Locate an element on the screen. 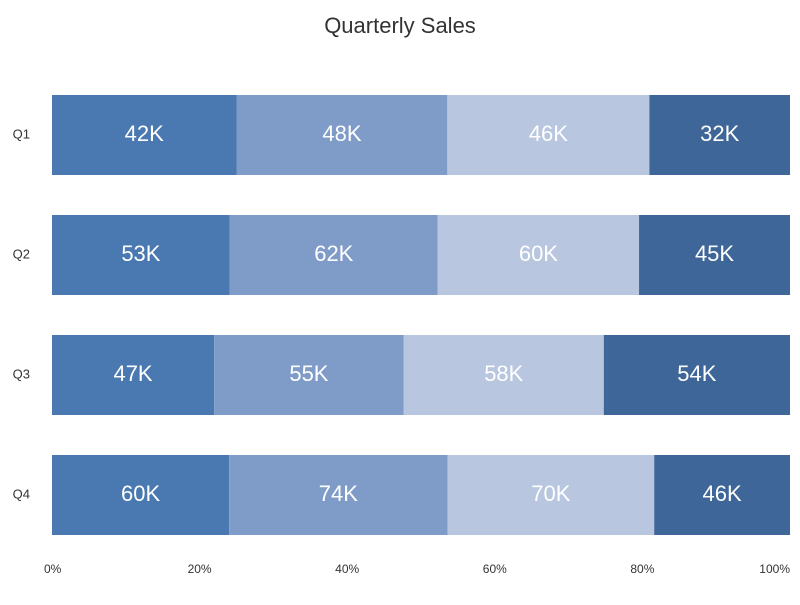 This screenshot has width=800, height=605. data-label: 32K is located at coordinates (719, 133).